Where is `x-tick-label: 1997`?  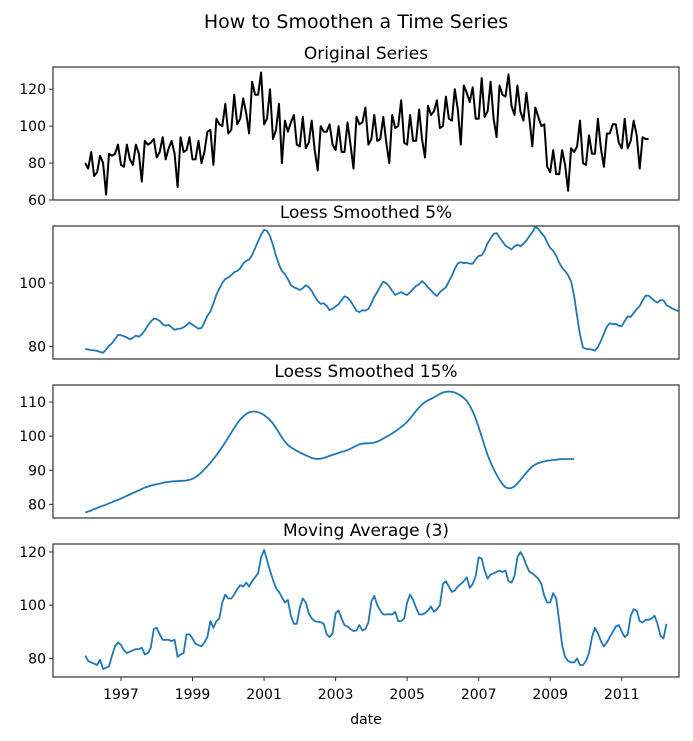 x-tick-label: 1997 is located at coordinates (121, 695).